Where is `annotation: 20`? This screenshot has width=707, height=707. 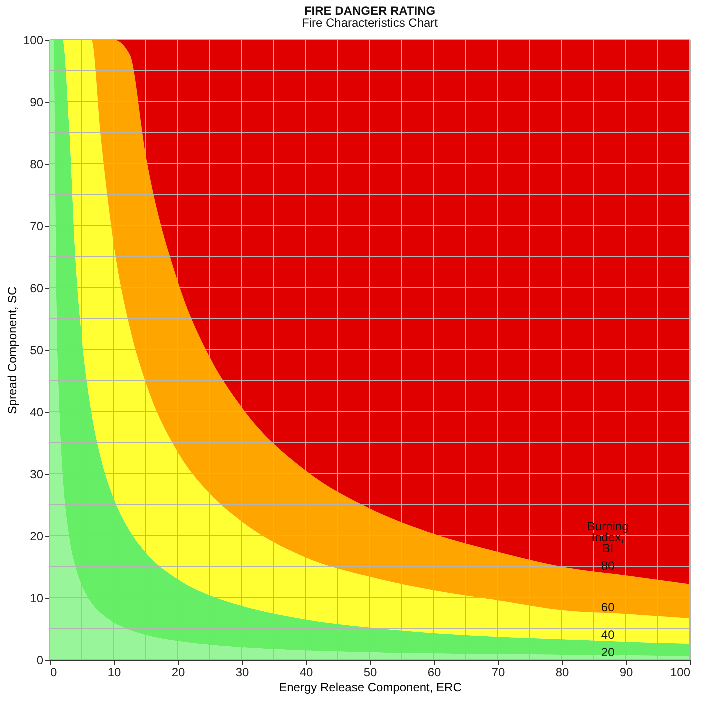
annotation: 20 is located at coordinates (608, 653).